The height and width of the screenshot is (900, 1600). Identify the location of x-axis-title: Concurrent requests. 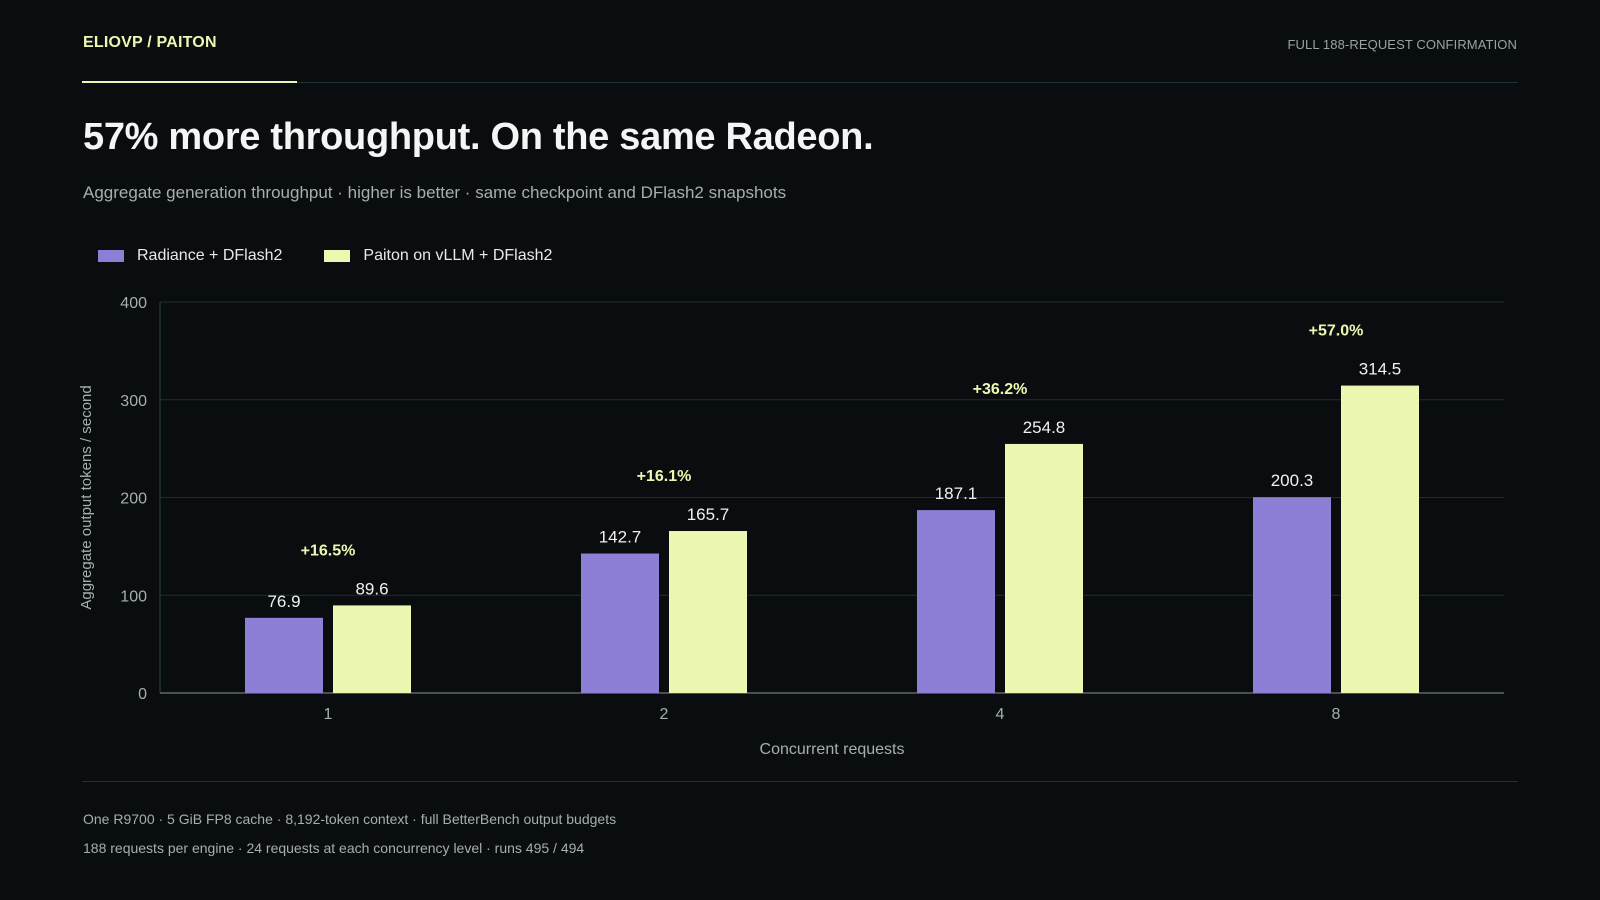
(832, 749).